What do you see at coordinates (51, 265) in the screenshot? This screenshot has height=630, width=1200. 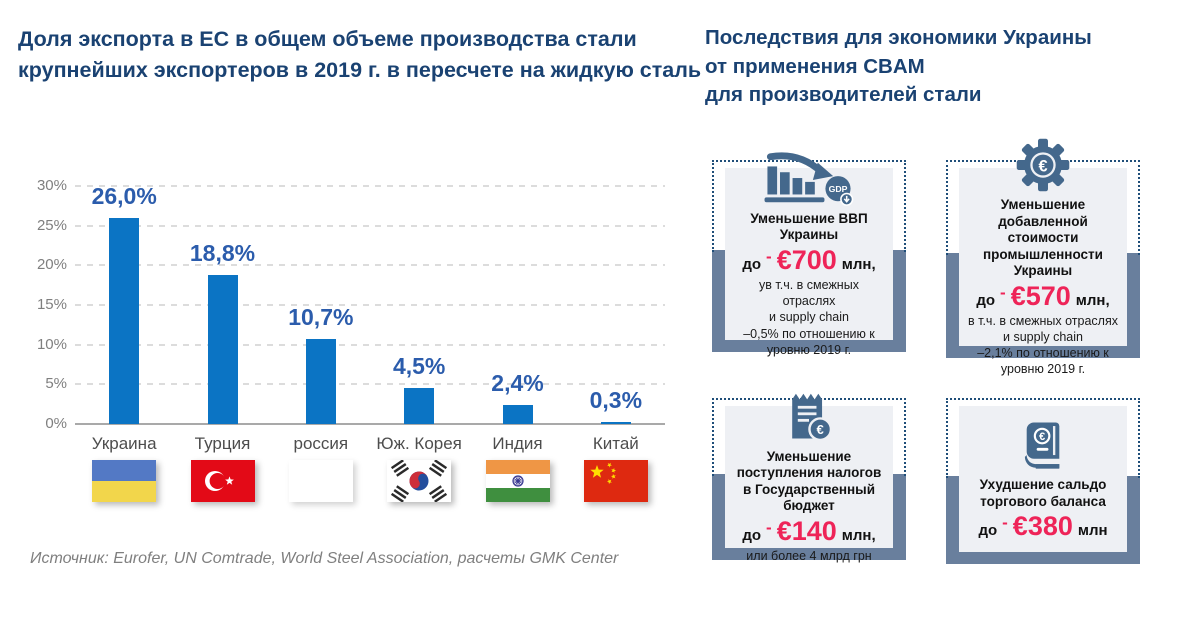 I see `y-axis-tick-label: 20%` at bounding box center [51, 265].